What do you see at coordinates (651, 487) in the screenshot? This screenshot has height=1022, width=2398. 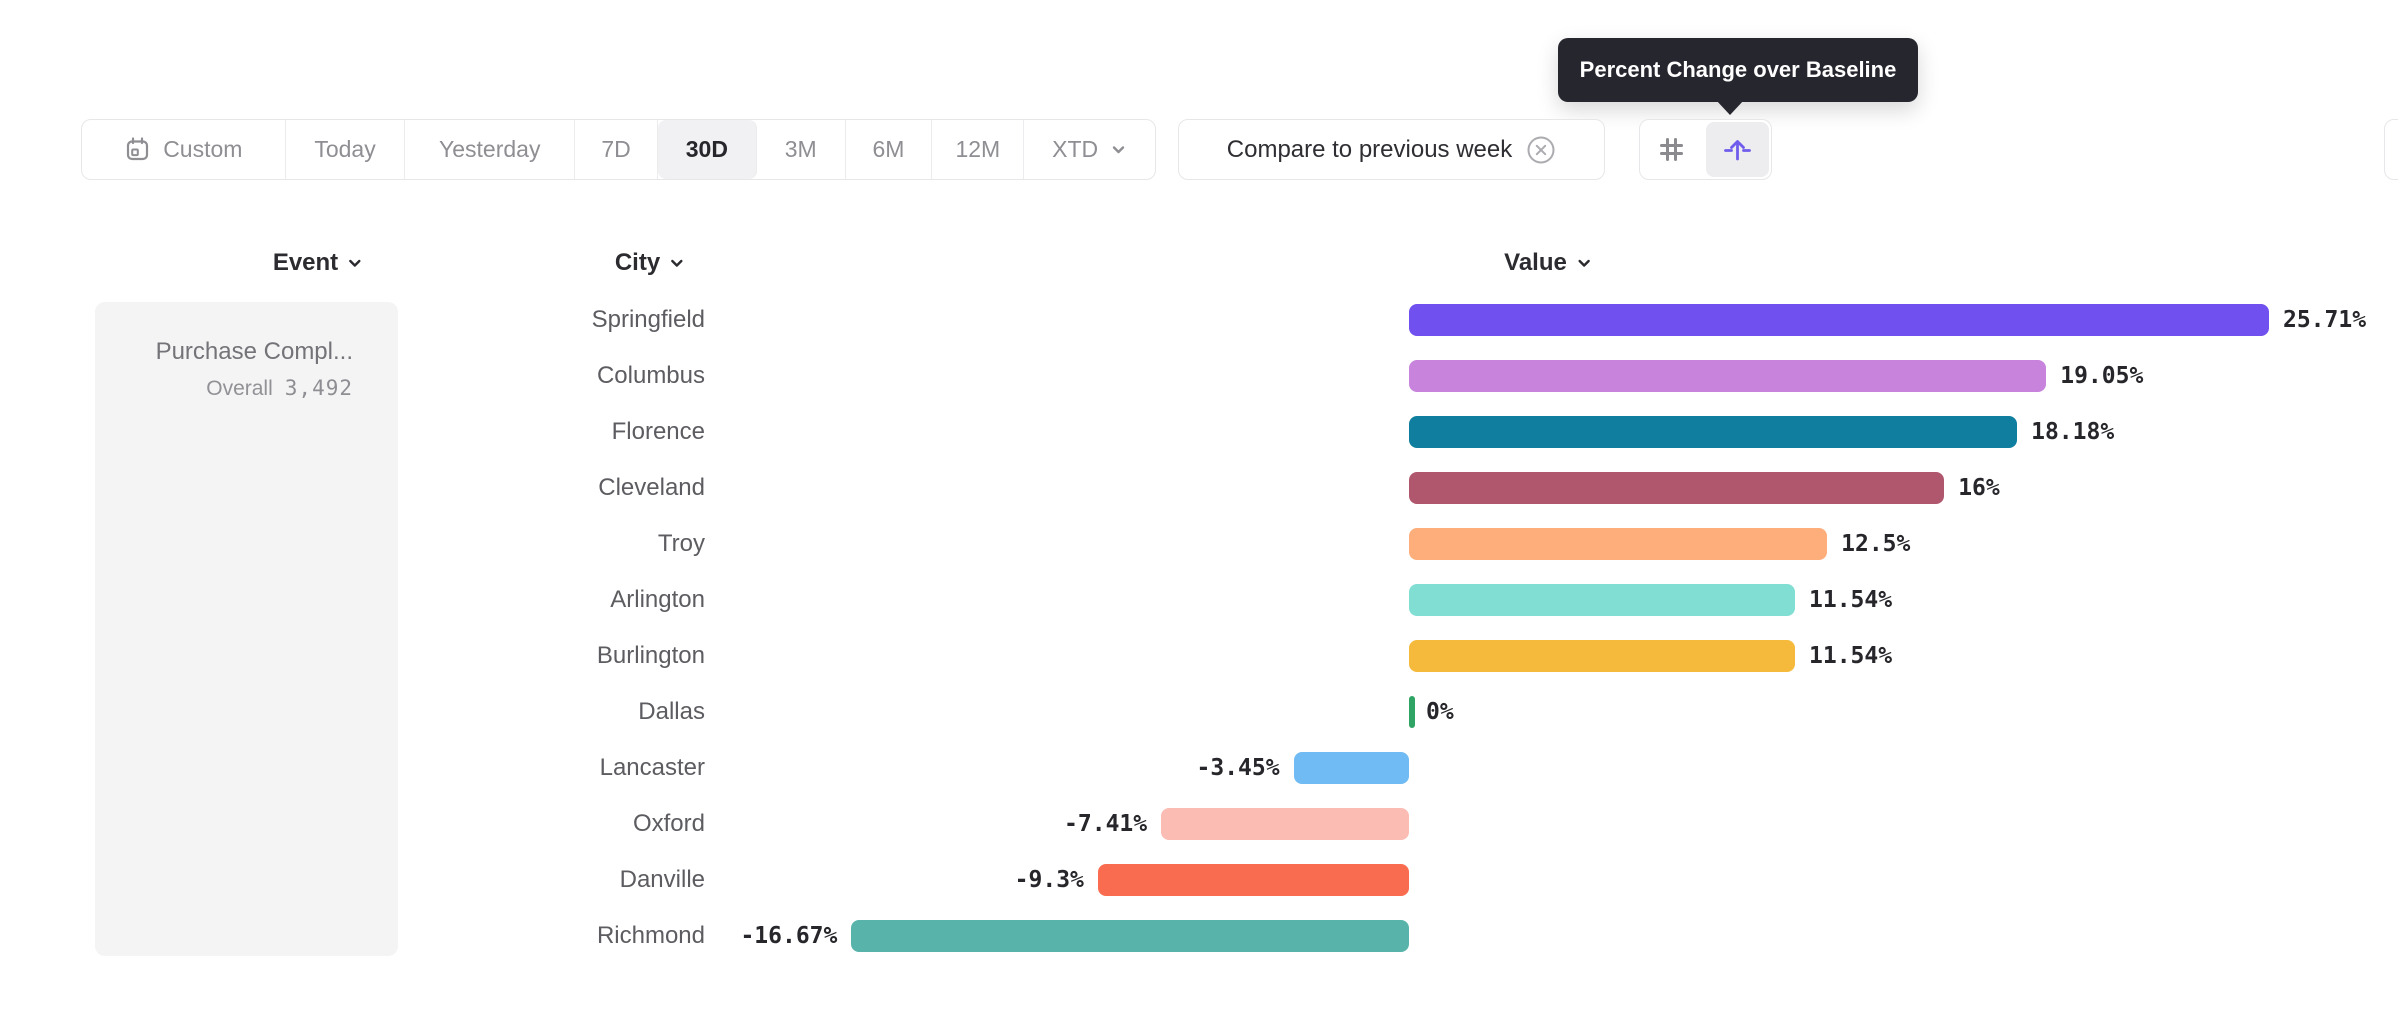 I see `city-label: Cleveland` at bounding box center [651, 487].